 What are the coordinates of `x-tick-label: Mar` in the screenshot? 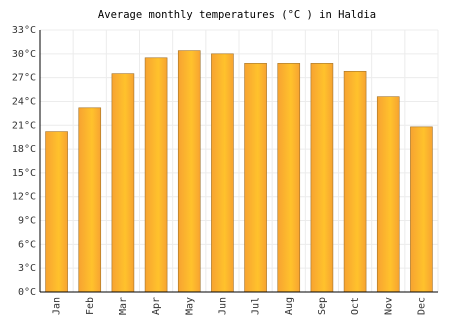 It's located at (123, 306).